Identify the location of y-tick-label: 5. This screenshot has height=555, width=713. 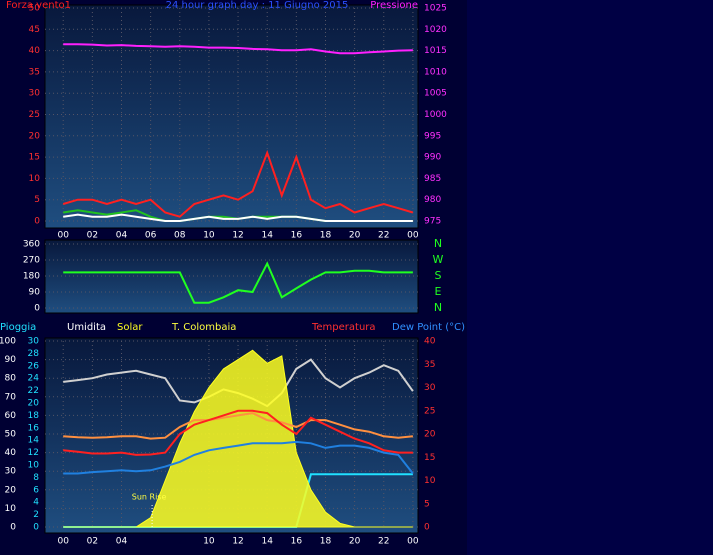
(37, 200).